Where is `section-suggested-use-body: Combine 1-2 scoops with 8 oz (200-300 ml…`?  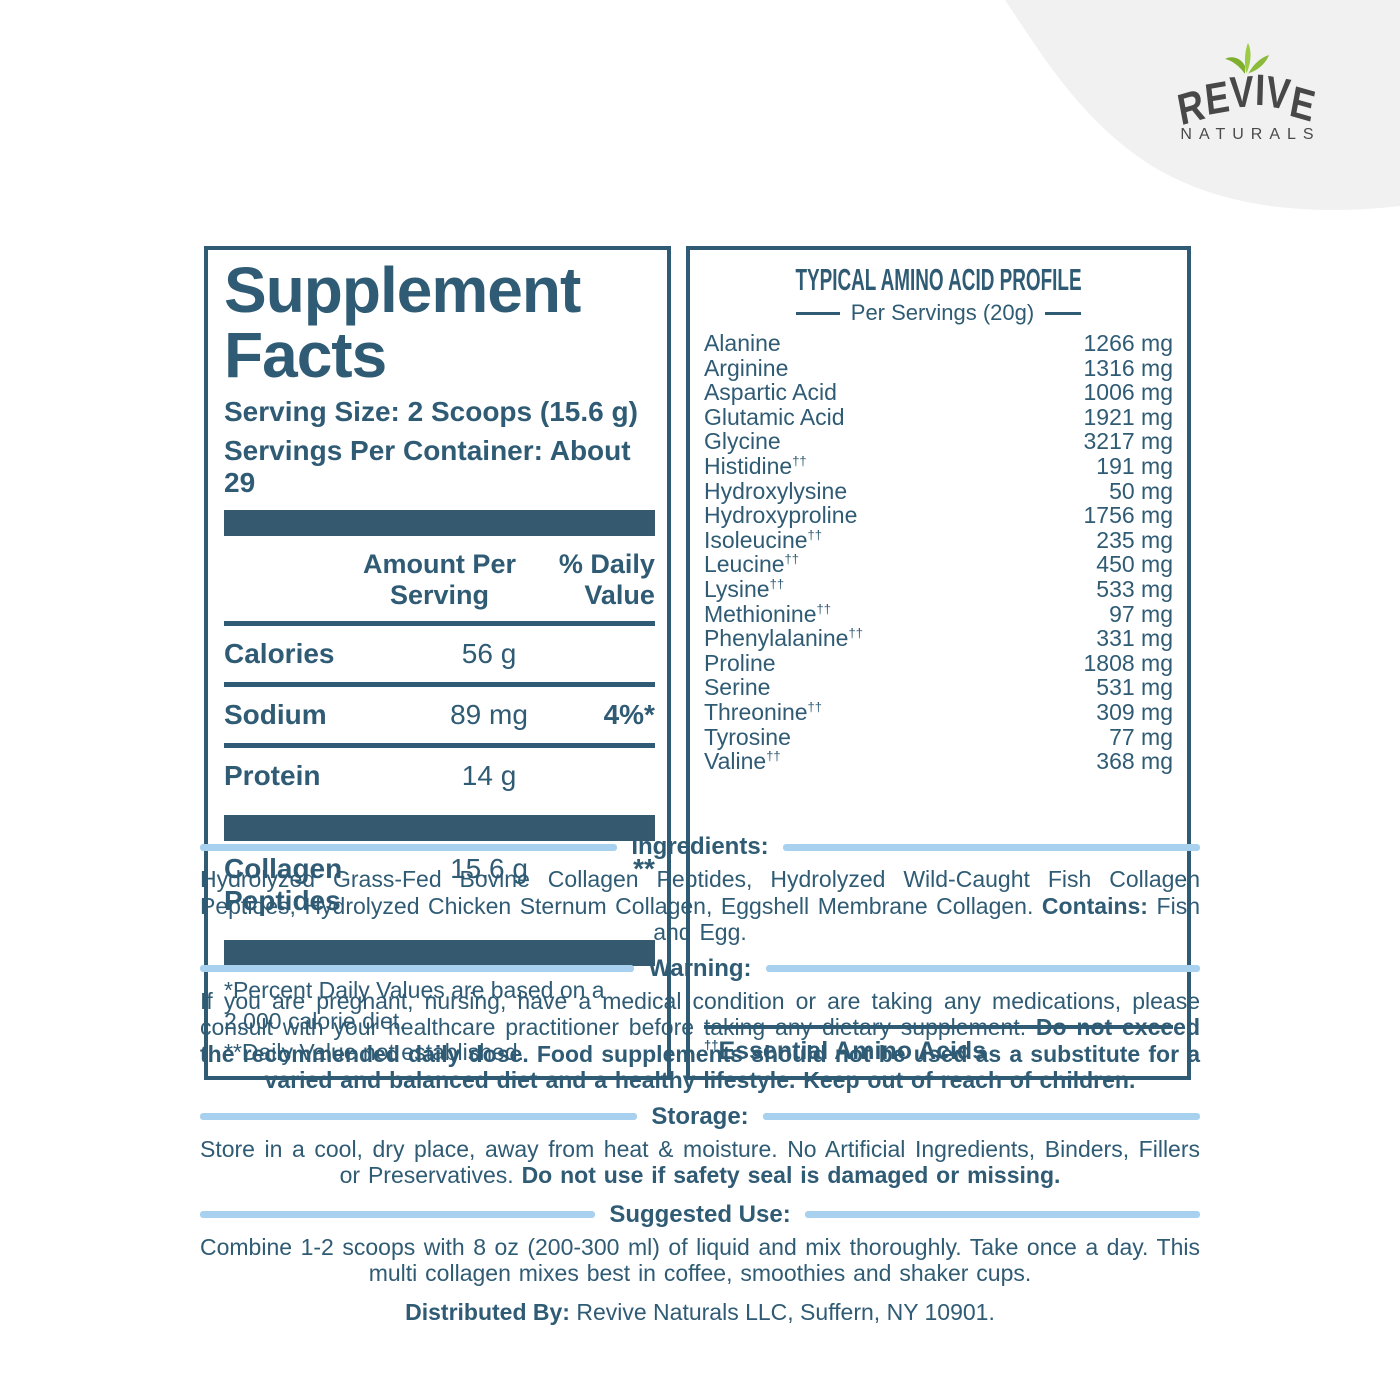
section-suggested-use-body: Combine 1-2 scoops with 8 oz (200-300 ml… is located at coordinates (700, 1260).